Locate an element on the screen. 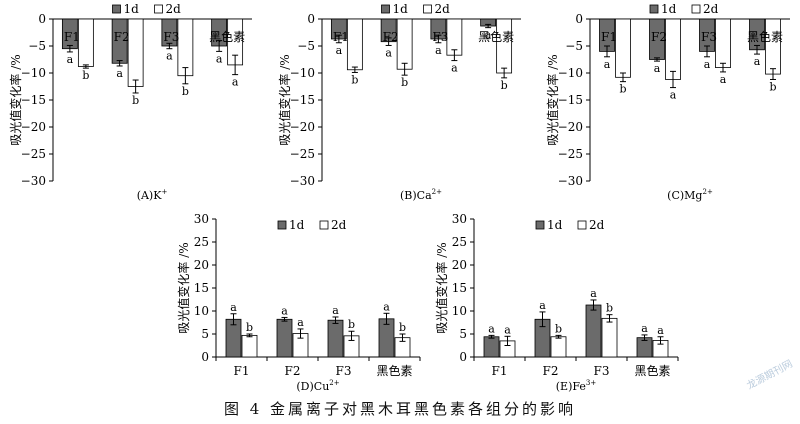 The width and height of the screenshot is (800, 424). y-tick-label: 20 is located at coordinates (201, 265).